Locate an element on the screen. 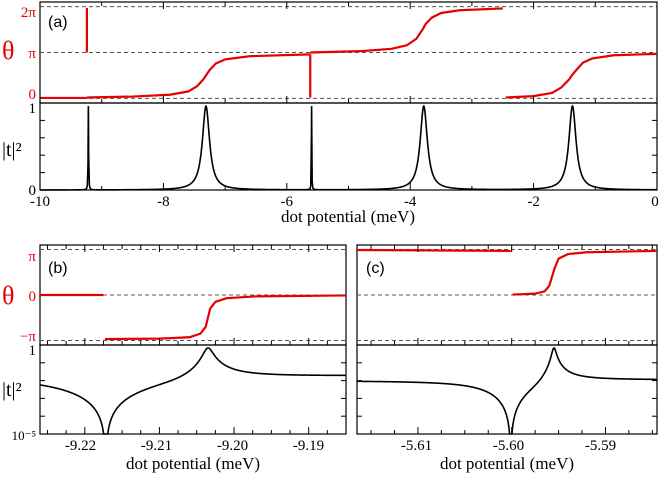 The width and height of the screenshot is (664, 478). panel-b-bottom-frame is located at coordinates (193, 389).